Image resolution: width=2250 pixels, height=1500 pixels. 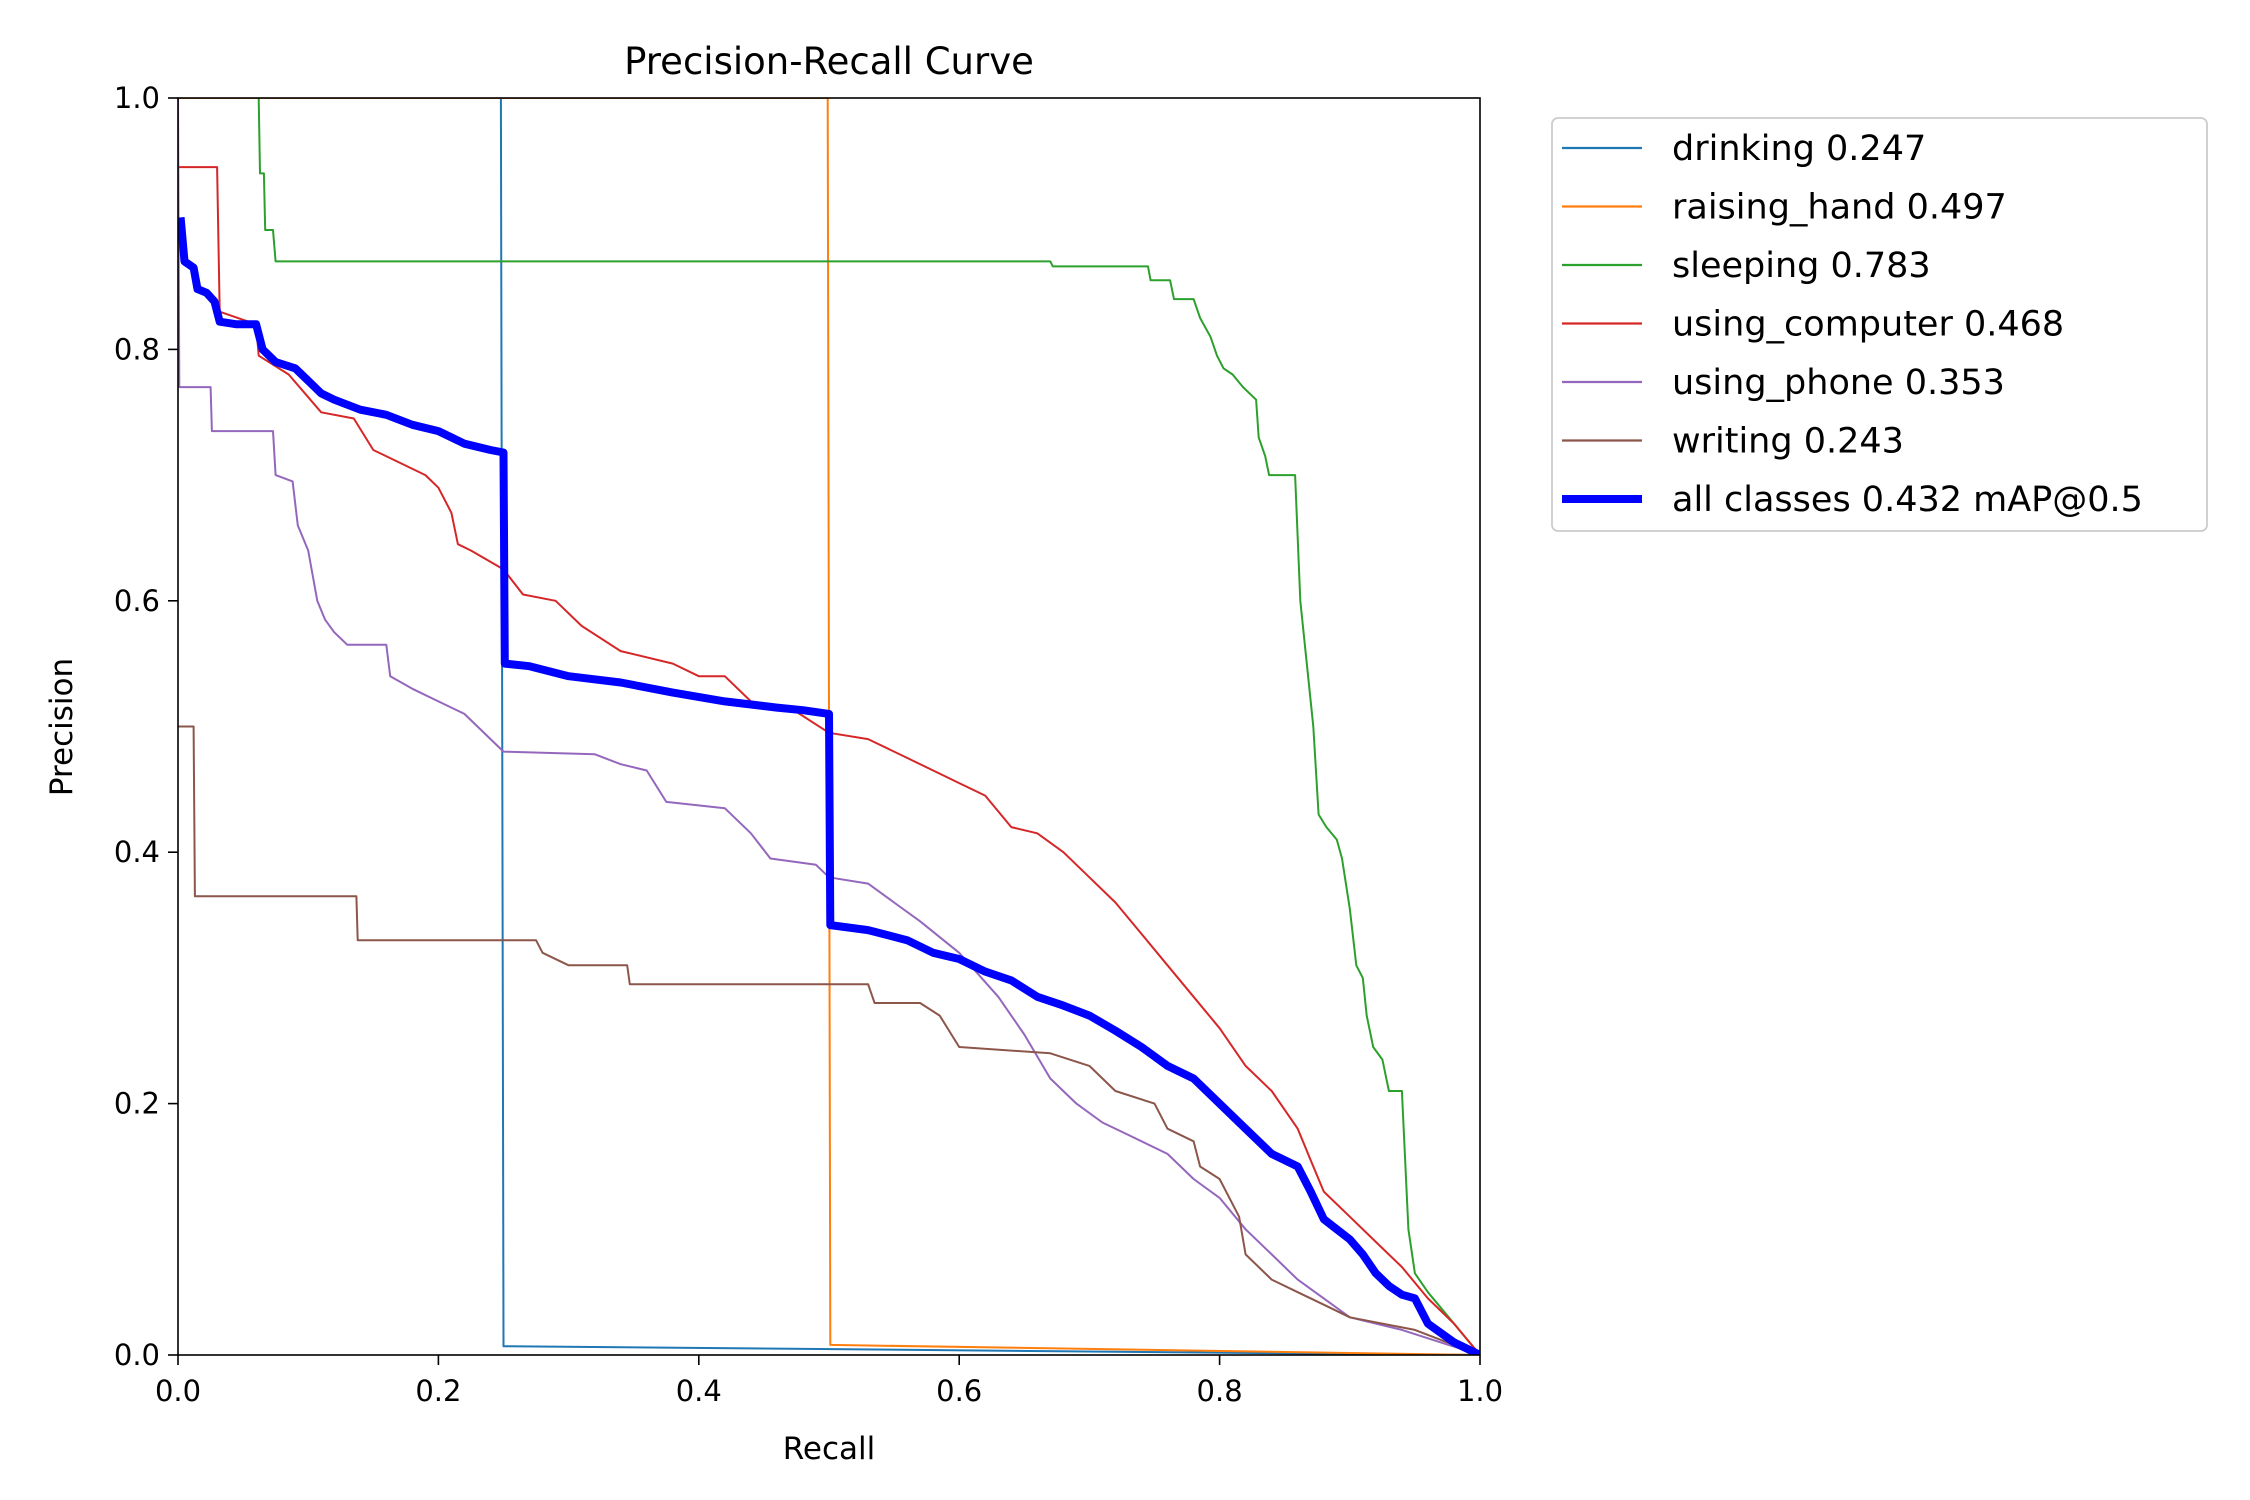 I want to click on legend-label-writing: writing 0.243, so click(x=1788, y=442).